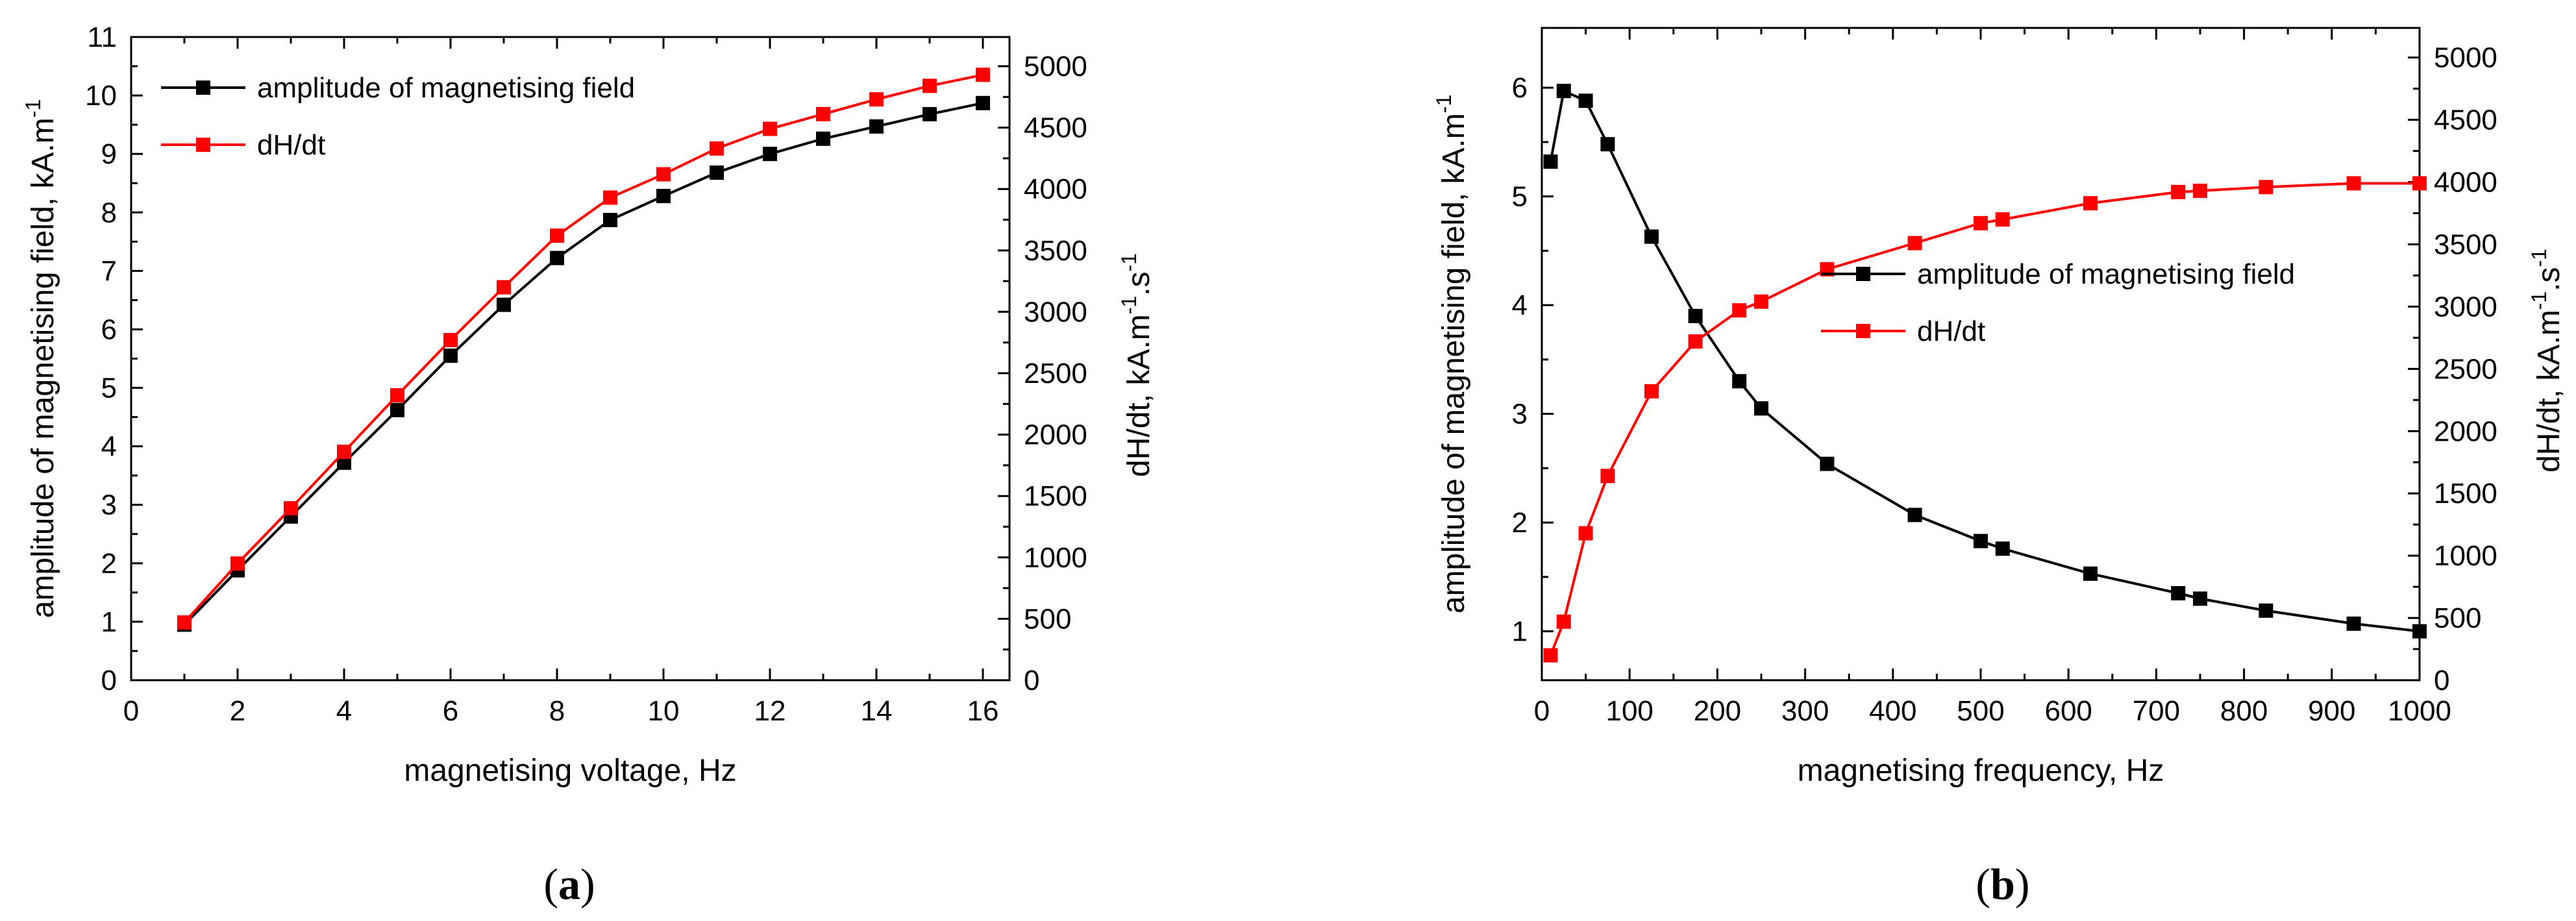 This screenshot has height=921, width=2576. I want to click on x-tick-label: 600, so click(2068, 711).